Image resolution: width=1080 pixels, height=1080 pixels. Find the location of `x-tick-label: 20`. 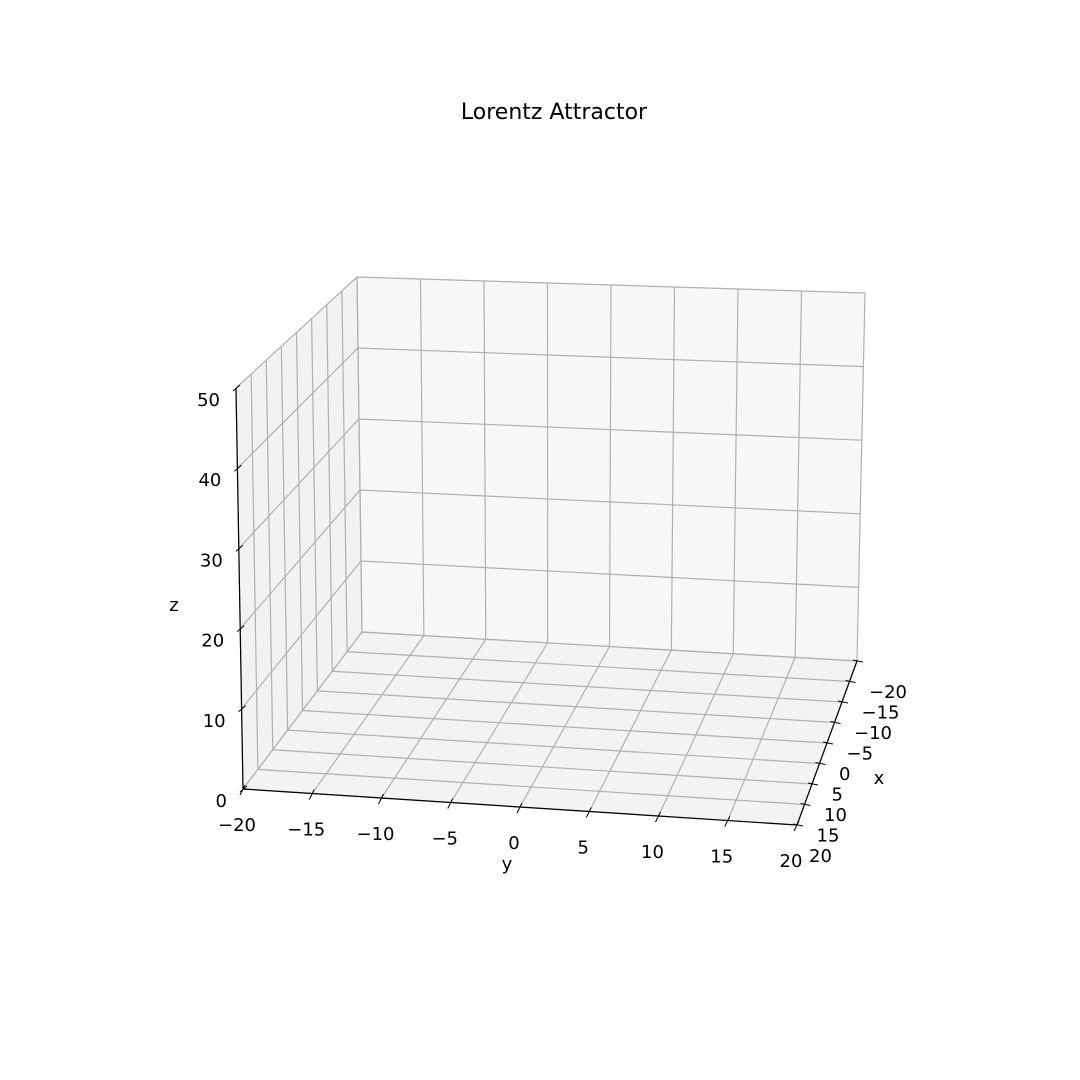

x-tick-label: 20 is located at coordinates (820, 856).